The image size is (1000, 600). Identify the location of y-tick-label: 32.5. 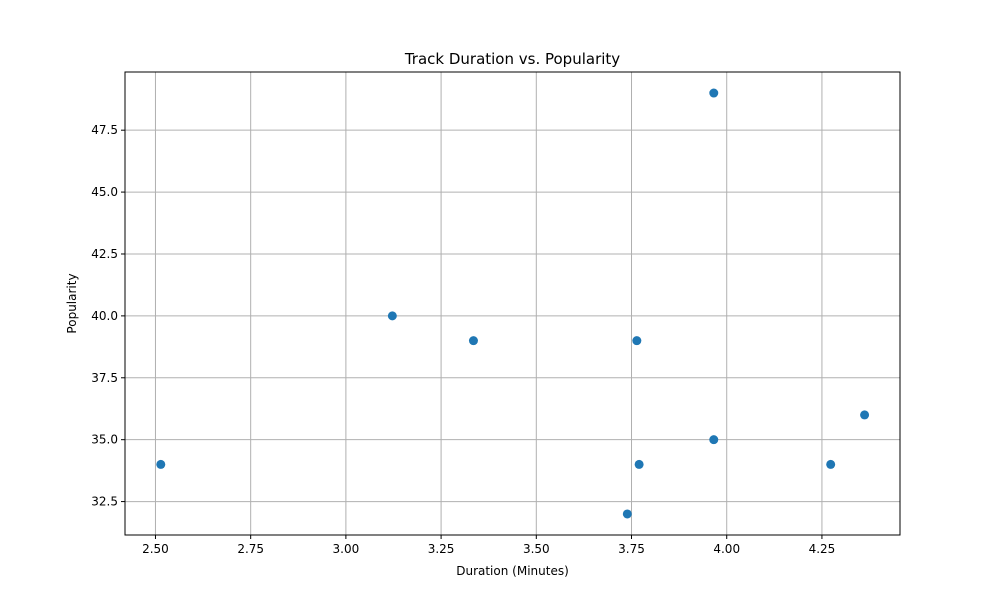
(104, 502).